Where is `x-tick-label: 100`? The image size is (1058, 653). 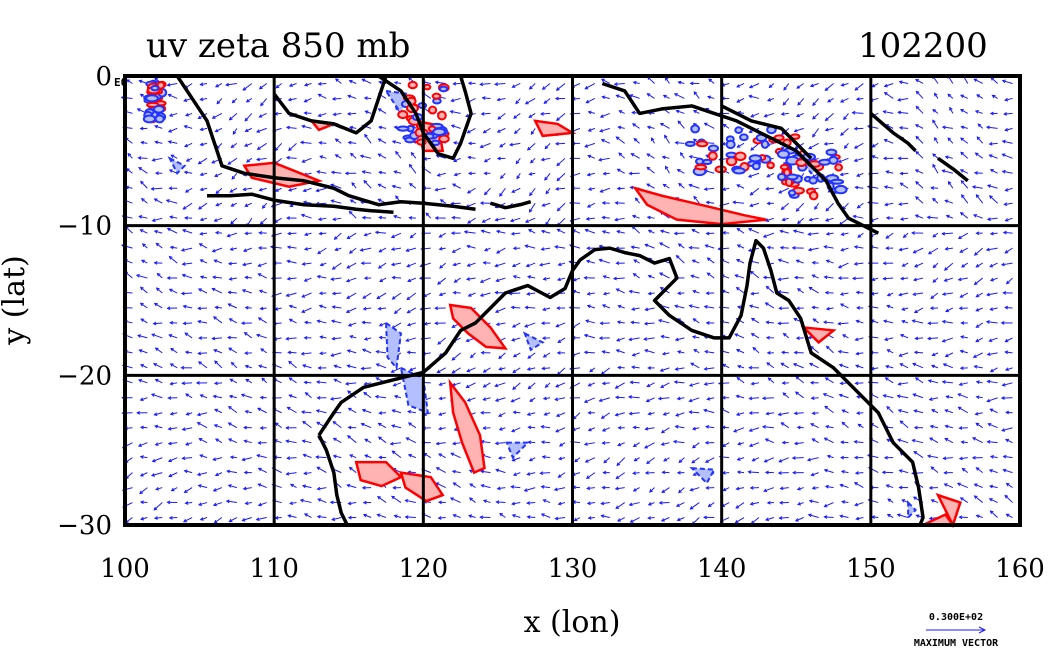
x-tick-label: 100 is located at coordinates (125, 569).